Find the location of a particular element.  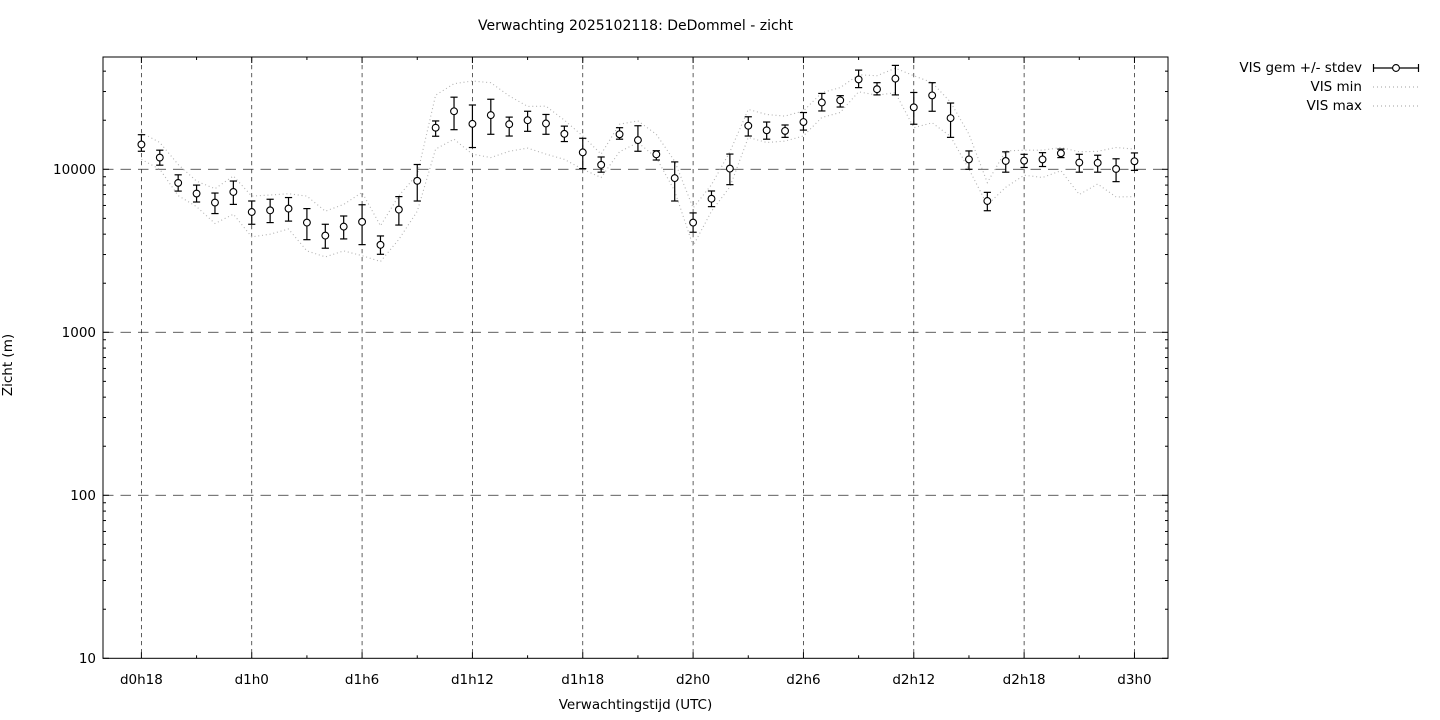

errorbar-sample-icon is located at coordinates (1396, 67).